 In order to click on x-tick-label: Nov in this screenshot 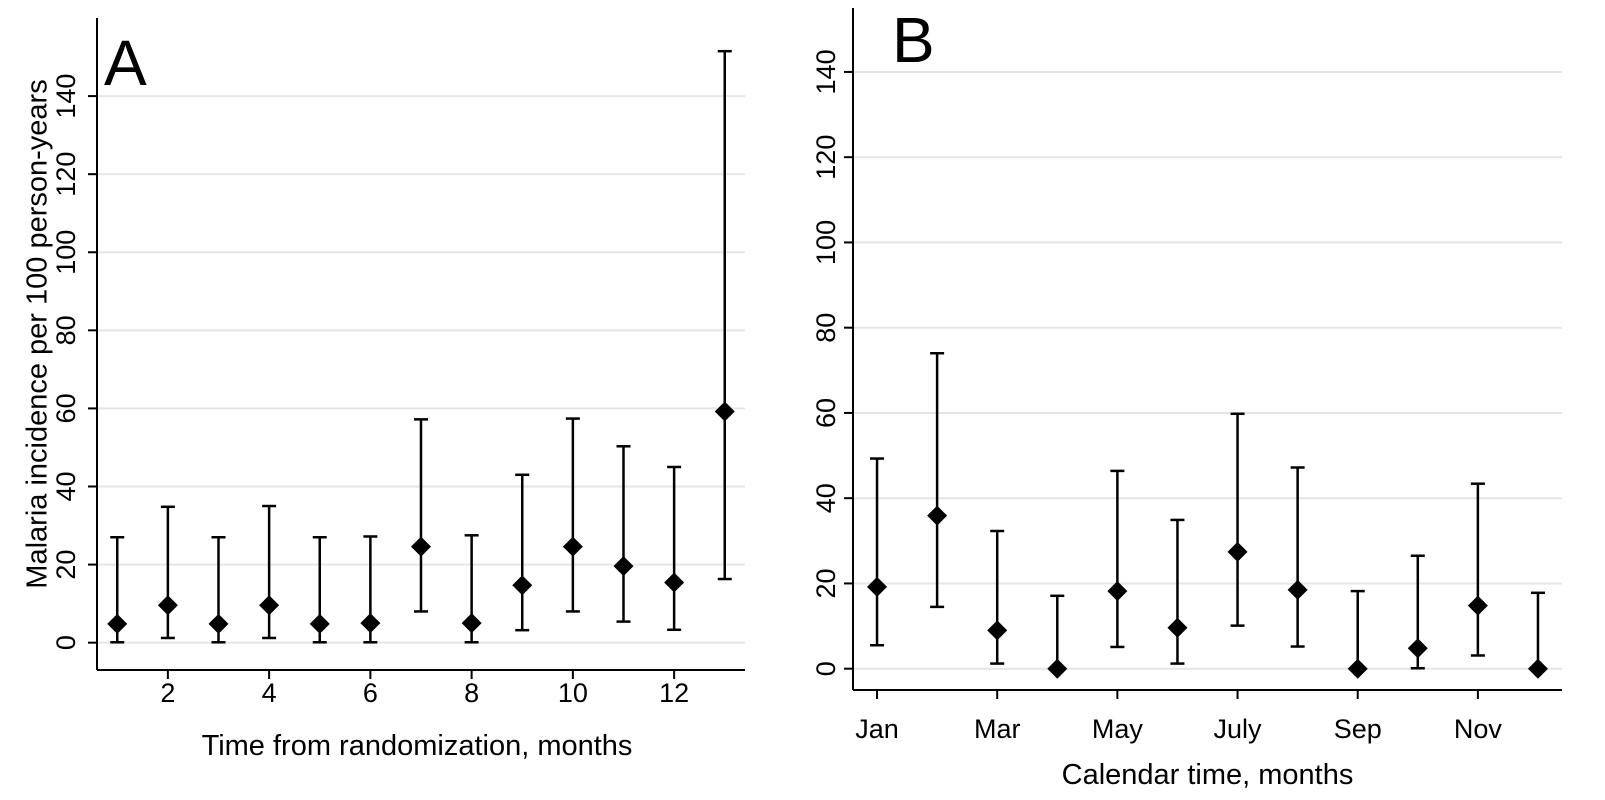, I will do `click(1478, 729)`.